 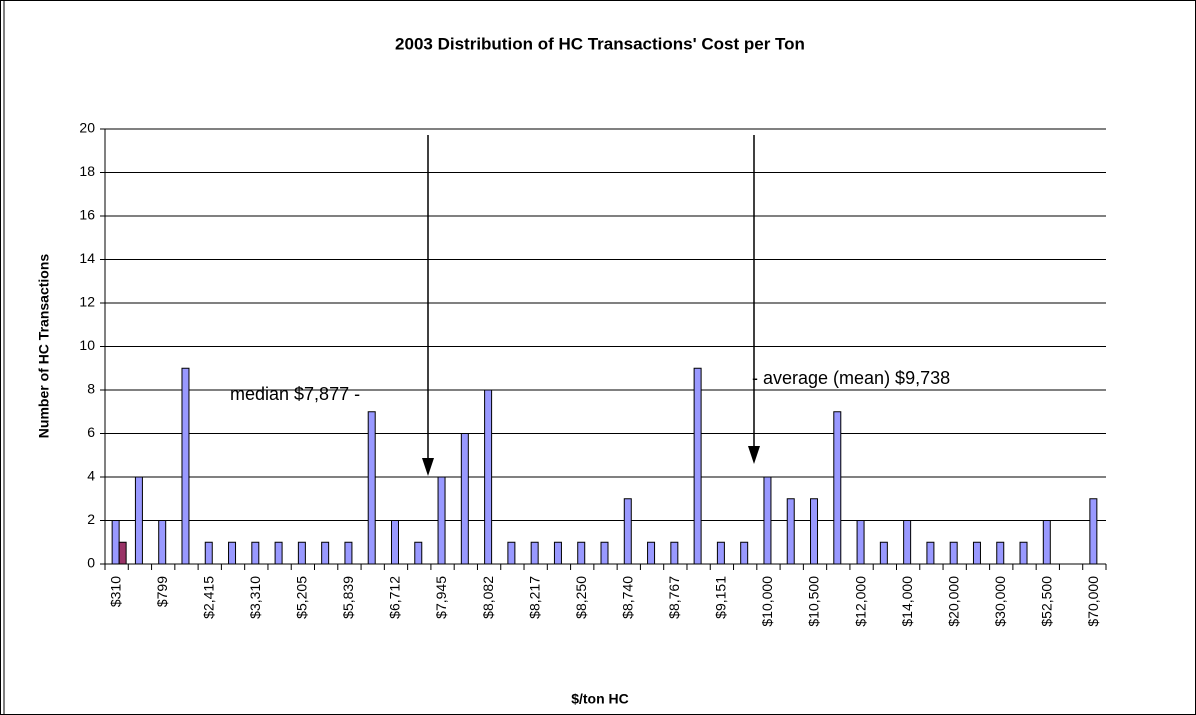 I want to click on y-axis-label: Number of HC Transactions, so click(x=44, y=346).